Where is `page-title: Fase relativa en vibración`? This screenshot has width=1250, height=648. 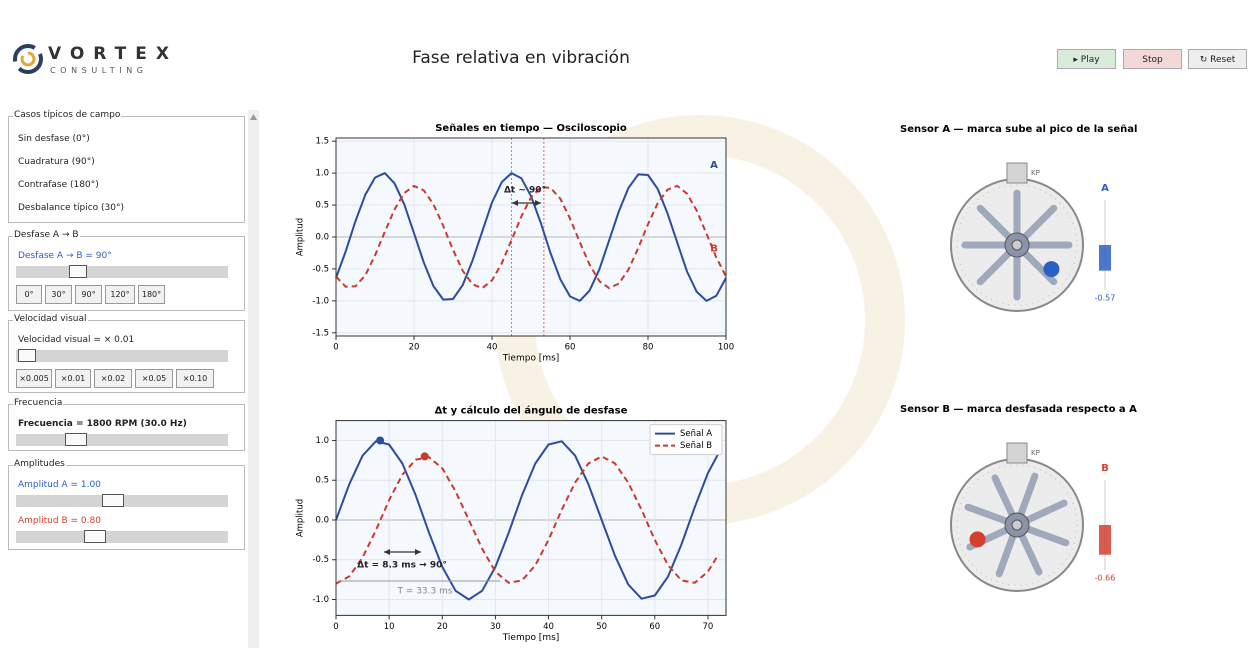
page-title: Fase relativa en vibración is located at coordinates (521, 58).